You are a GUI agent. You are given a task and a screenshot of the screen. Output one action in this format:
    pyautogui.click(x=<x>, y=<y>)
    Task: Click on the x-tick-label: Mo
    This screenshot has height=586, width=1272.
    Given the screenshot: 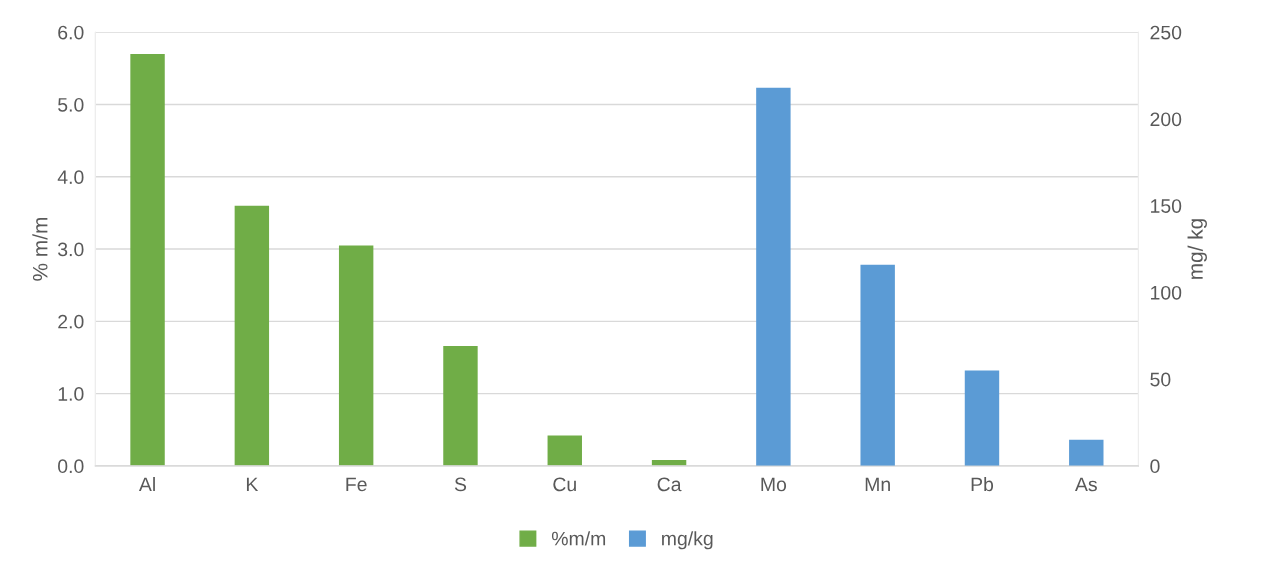 What is the action you would take?
    pyautogui.click(x=774, y=484)
    